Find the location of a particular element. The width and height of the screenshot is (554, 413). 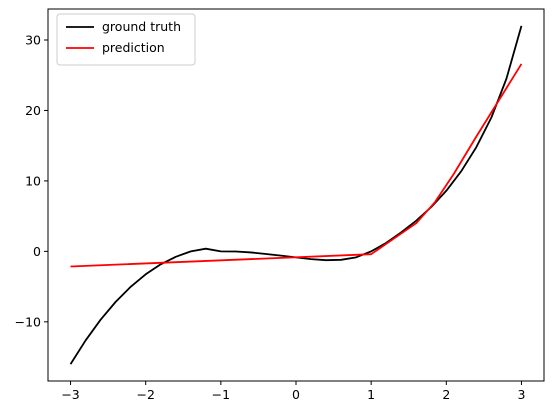

y-tick-label: 10 is located at coordinates (33, 180).